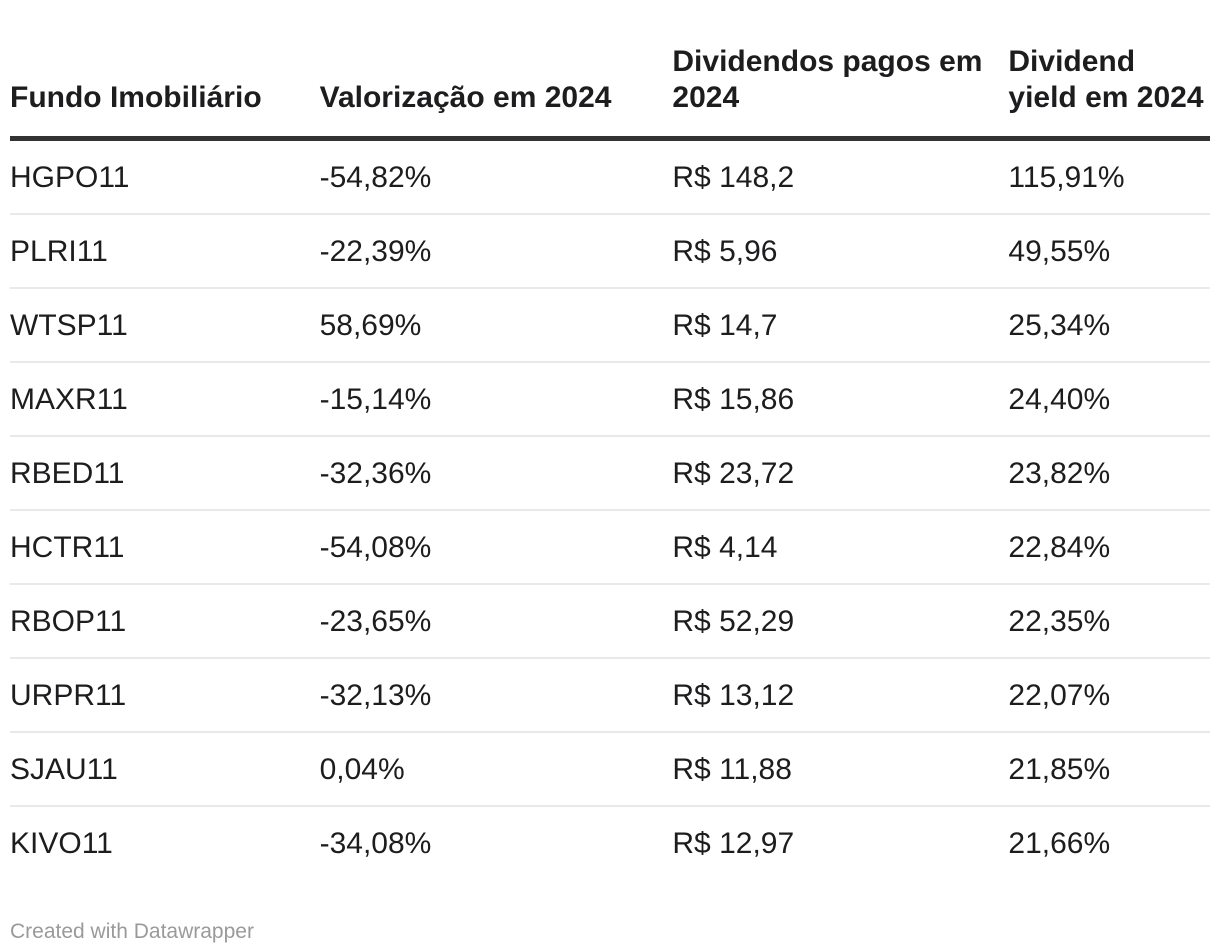 The height and width of the screenshot is (952, 1220). I want to click on cell-fundo-imobiliario: HGPO11, so click(165, 176).